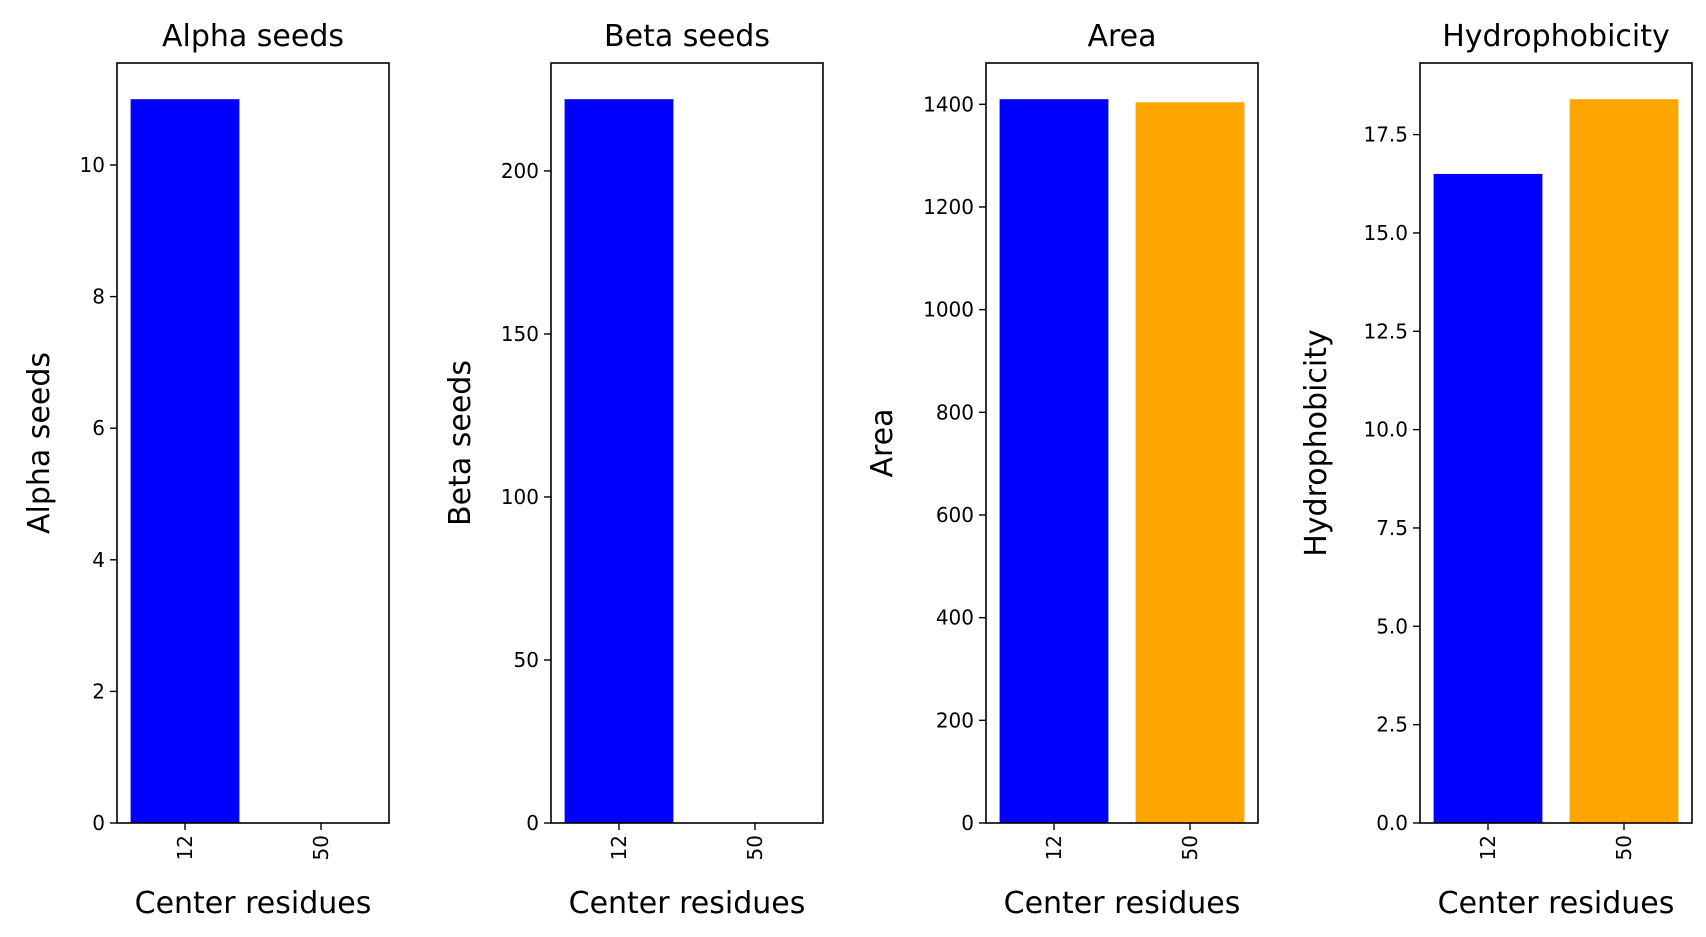 The image size is (1706, 937). I want to click on y-tick-label: 150, so click(520, 334).